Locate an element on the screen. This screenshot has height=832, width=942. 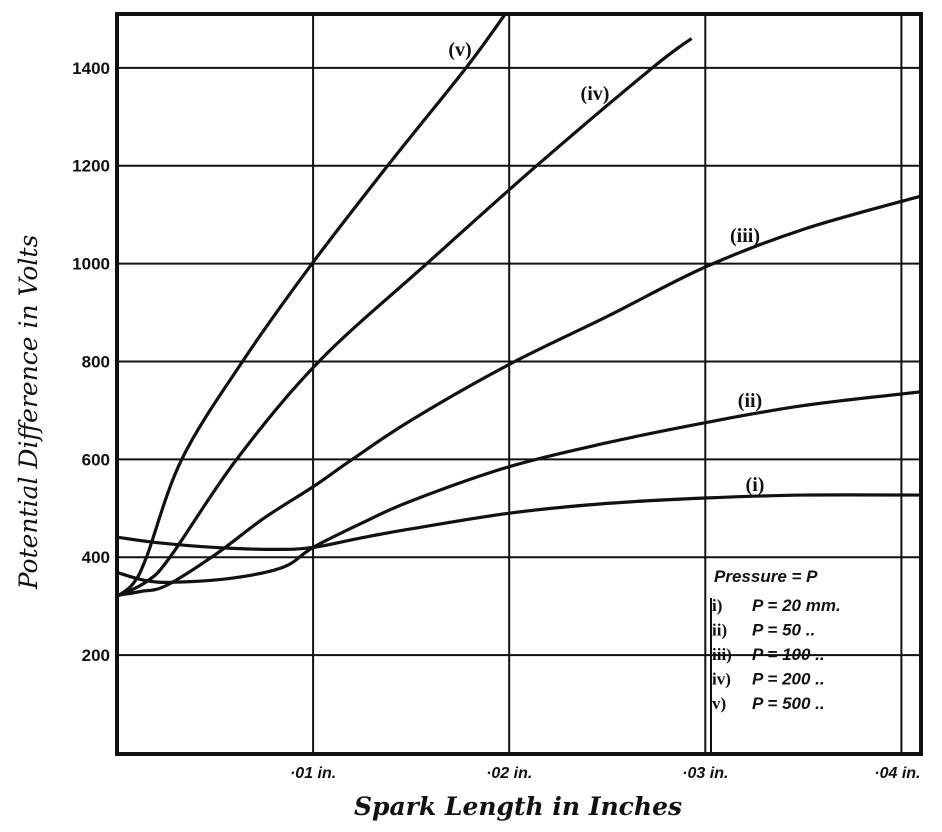
y-tick-label: 1000 is located at coordinates (91, 264).